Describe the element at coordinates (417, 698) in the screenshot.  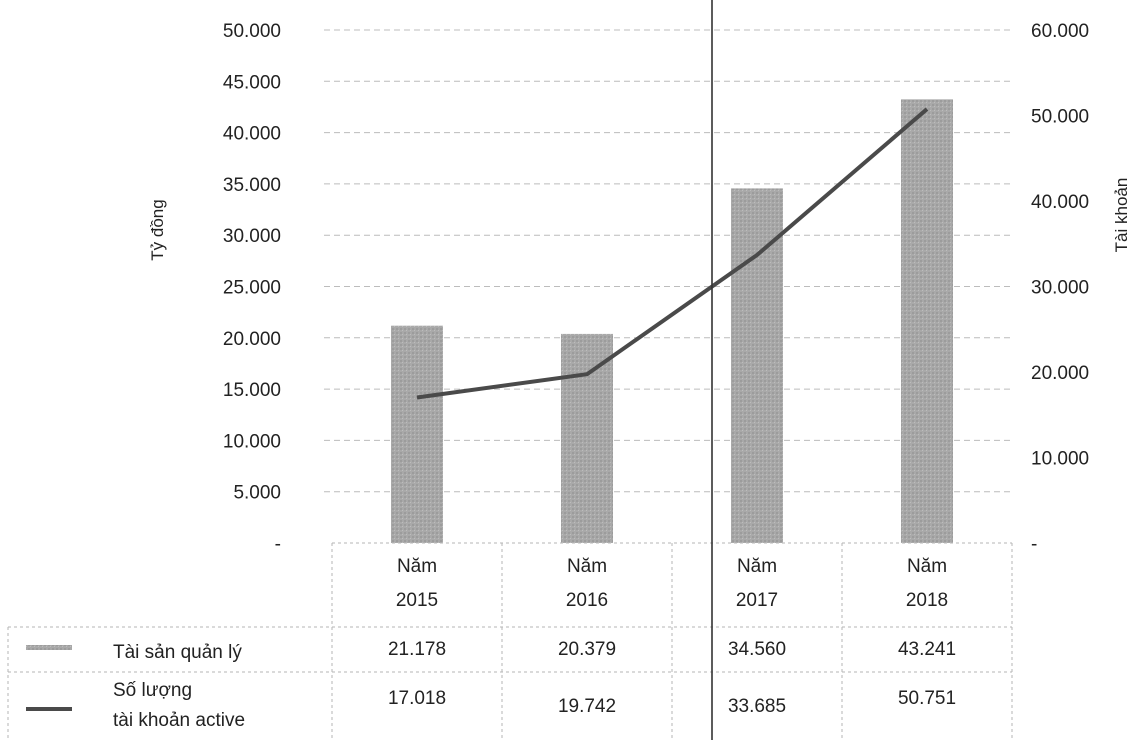
I see `table-cell-accounts: 17.018` at that location.